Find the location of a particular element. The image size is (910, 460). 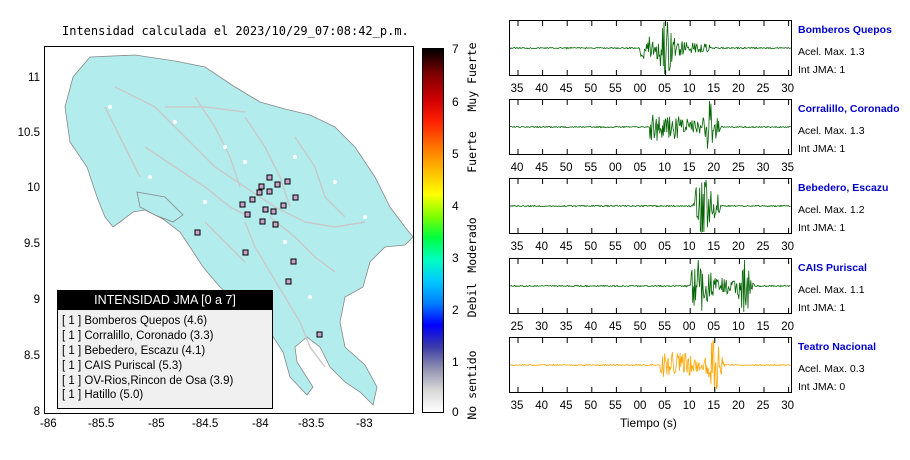

colorbar-word: No sentido is located at coordinates (472, 385).